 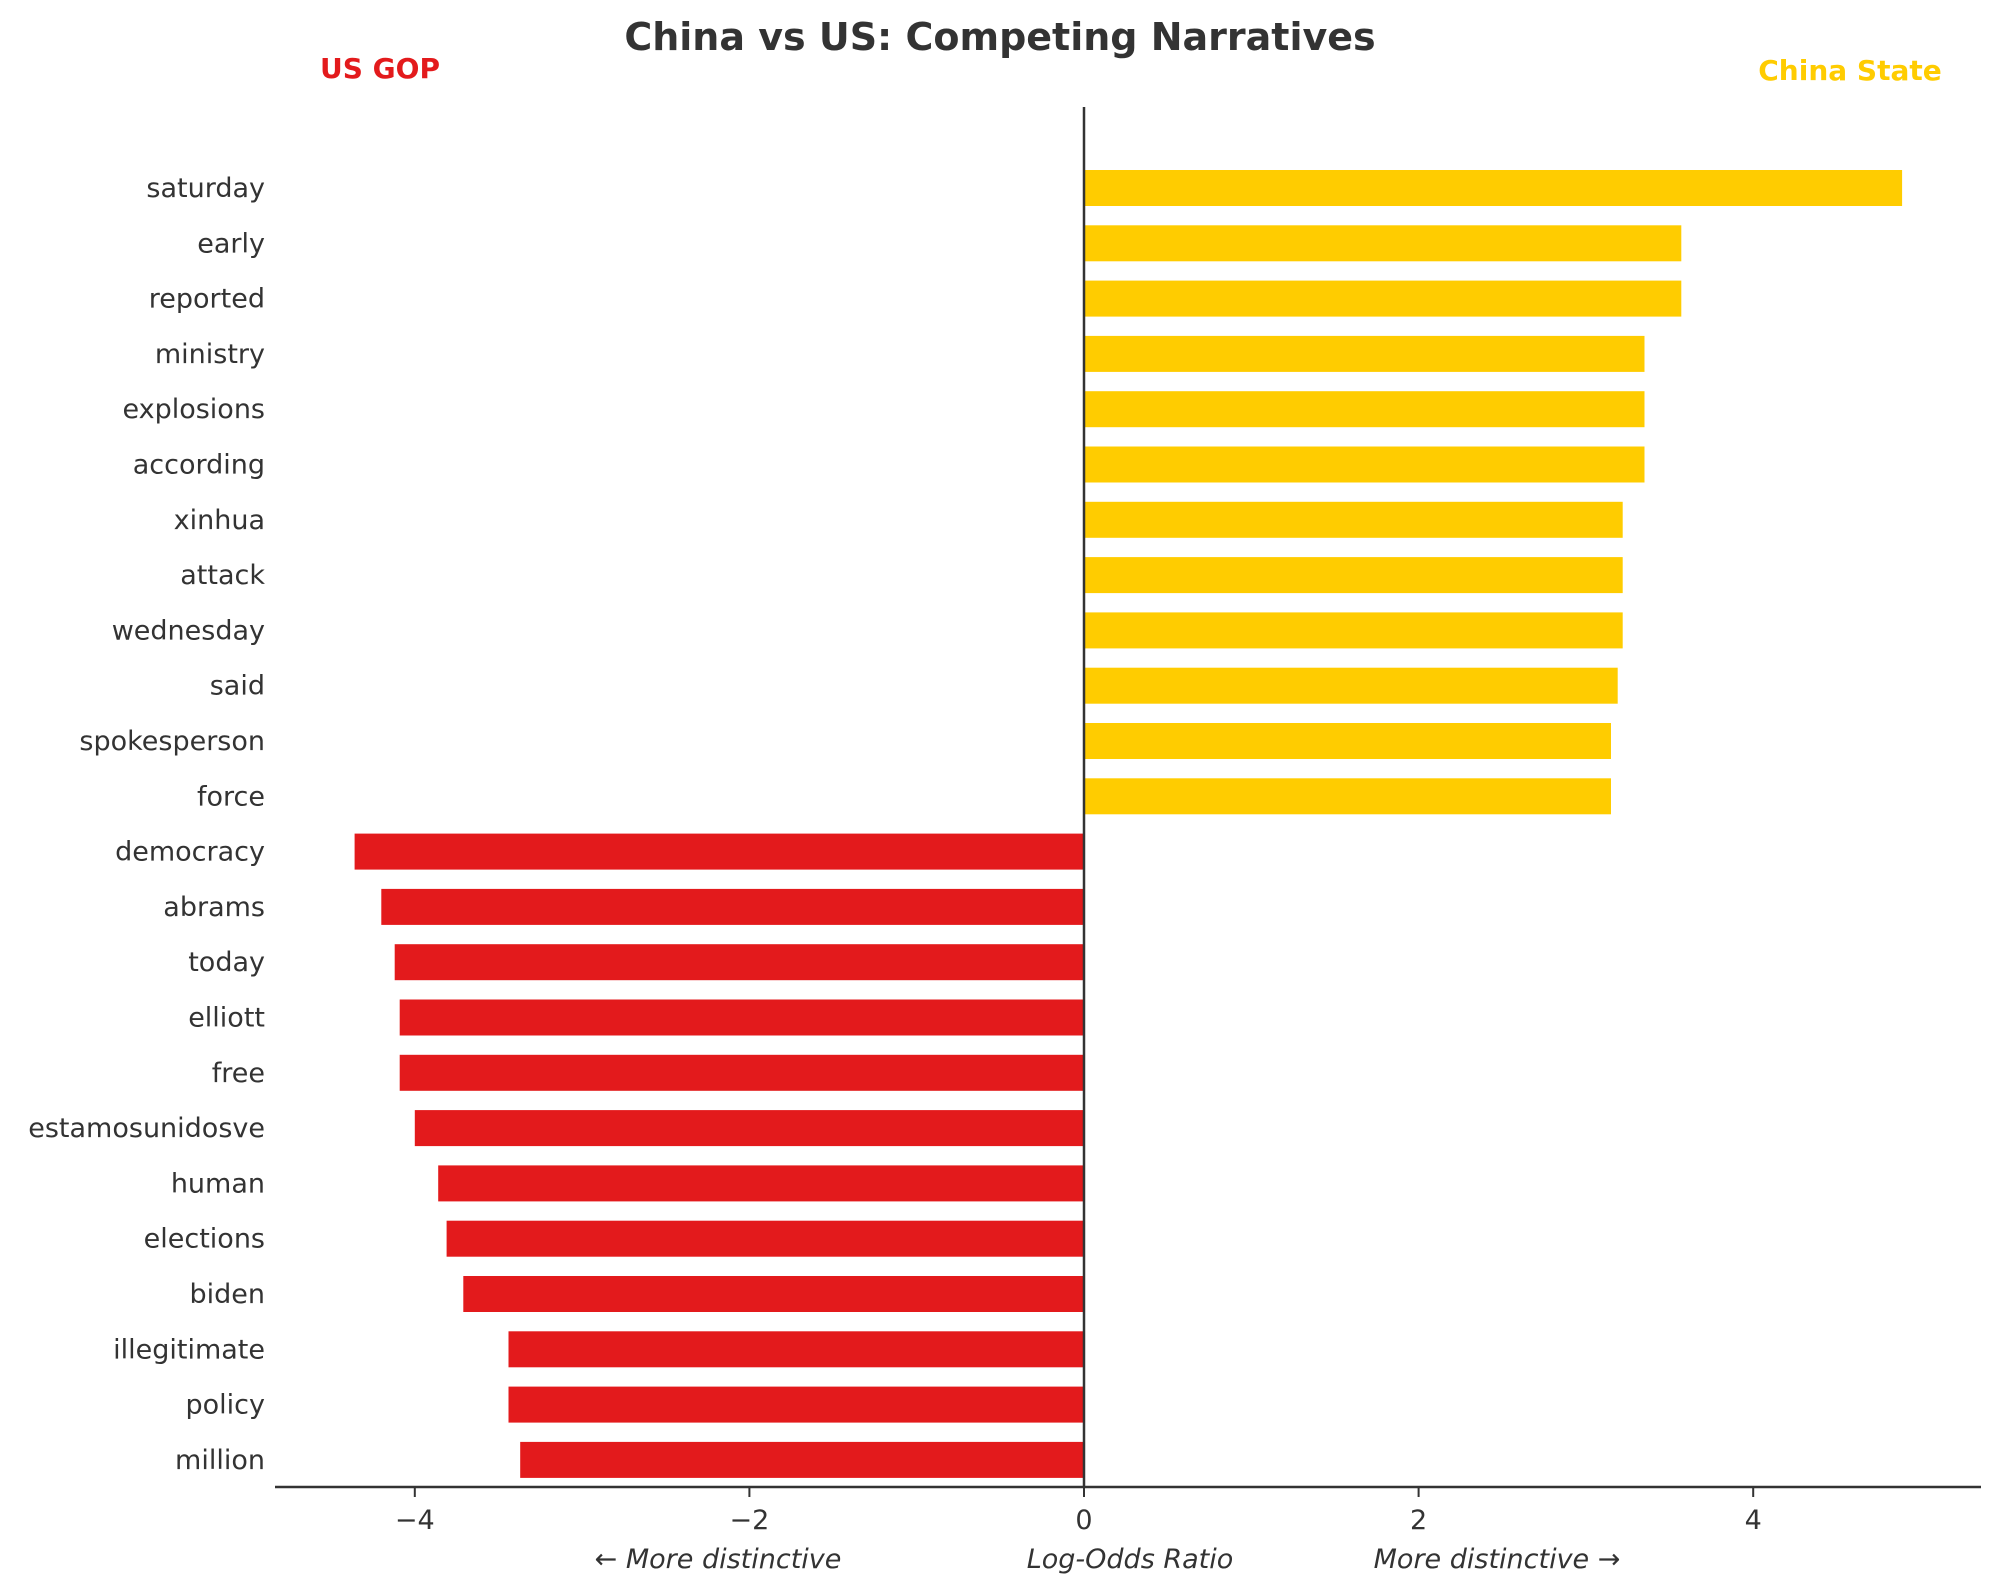 I want to click on bar-according, so click(x=1364, y=464).